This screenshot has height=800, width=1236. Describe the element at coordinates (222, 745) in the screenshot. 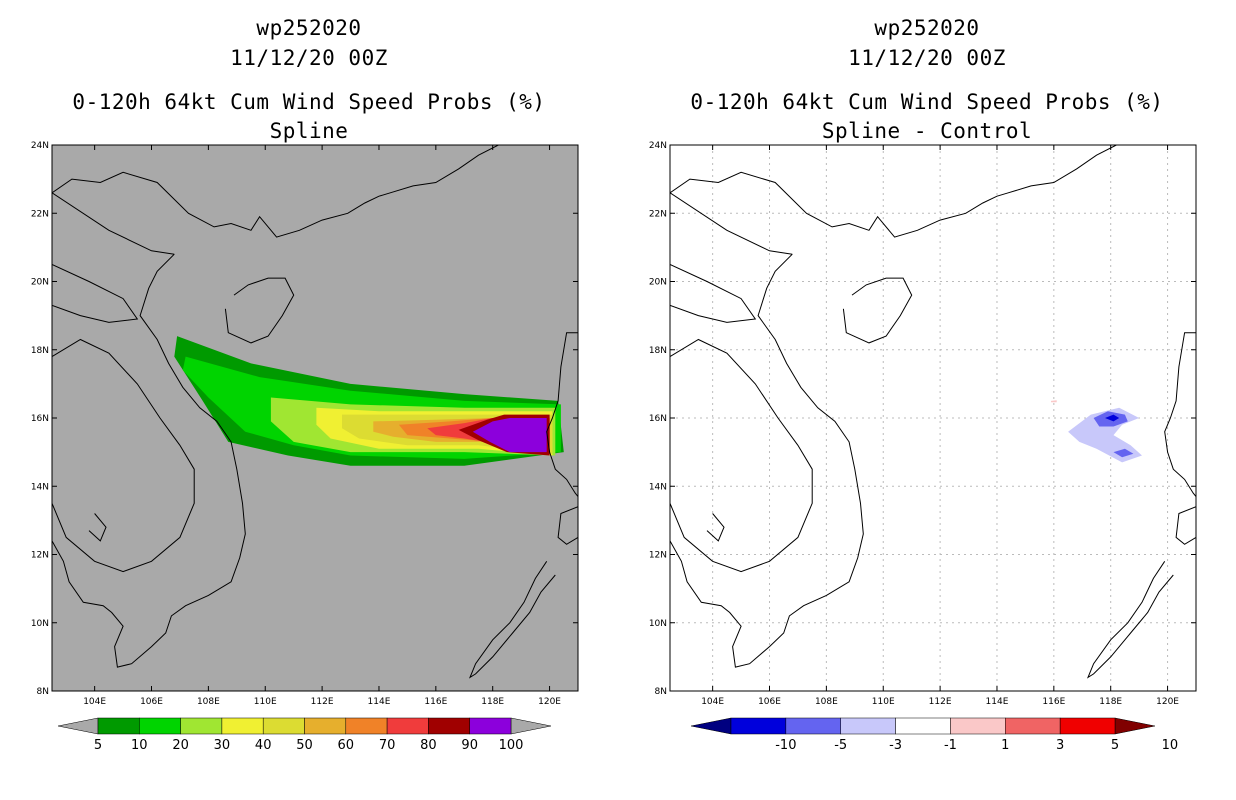

I see `colorbar-label: 30` at that location.